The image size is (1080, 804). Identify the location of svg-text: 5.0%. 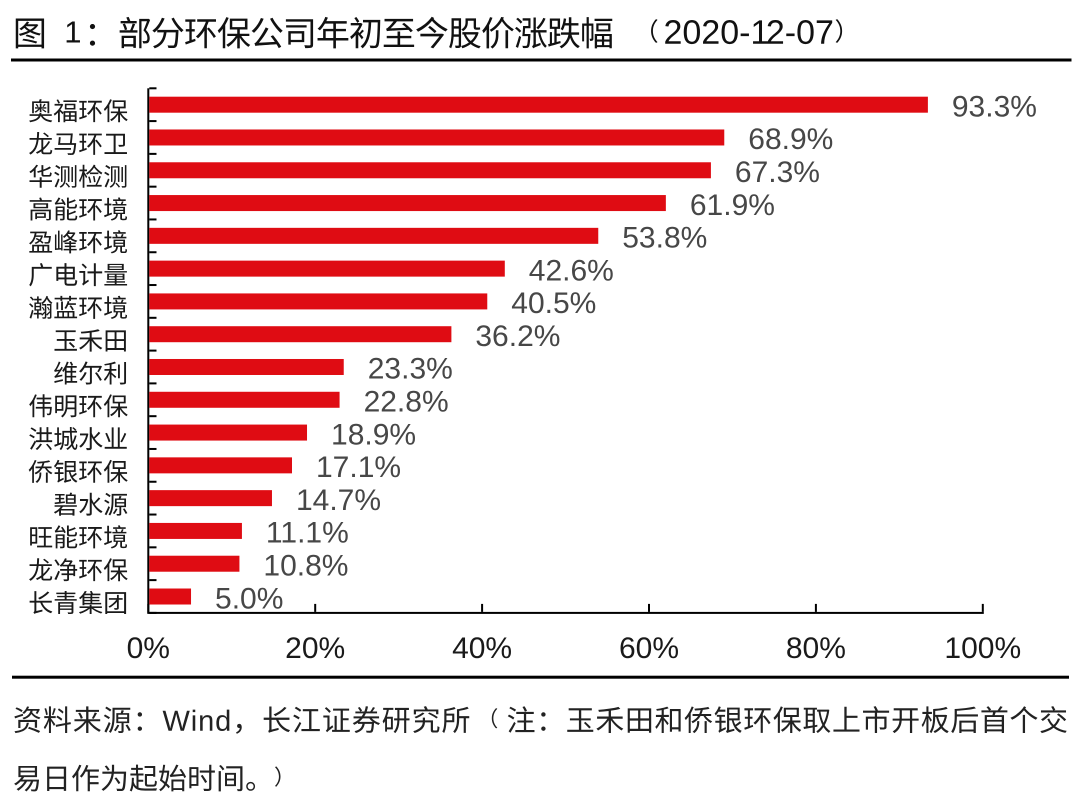
(249, 598).